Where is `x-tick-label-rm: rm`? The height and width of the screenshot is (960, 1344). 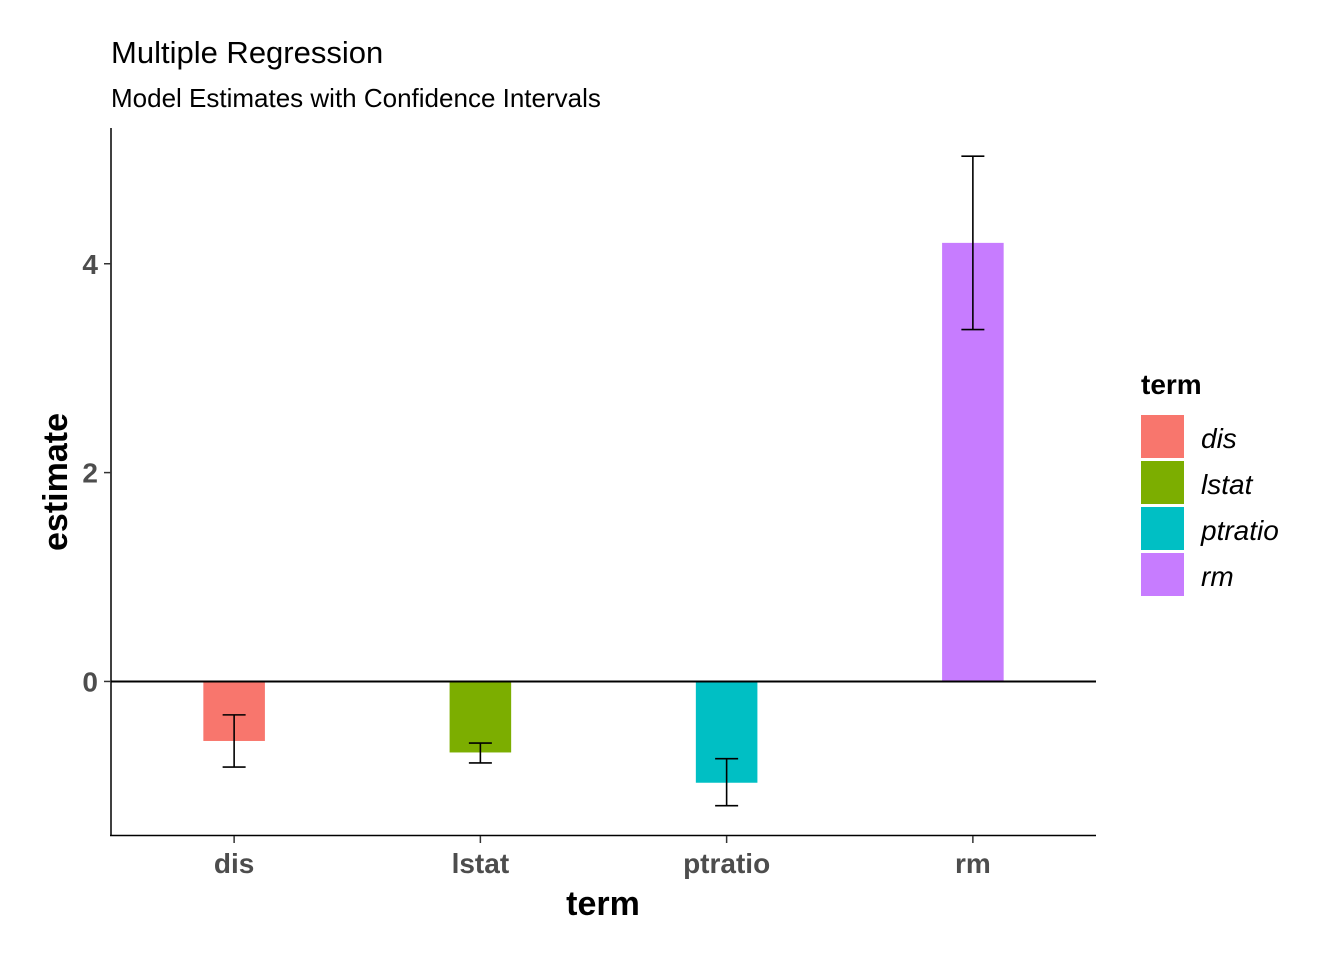 x-tick-label-rm: rm is located at coordinates (973, 863).